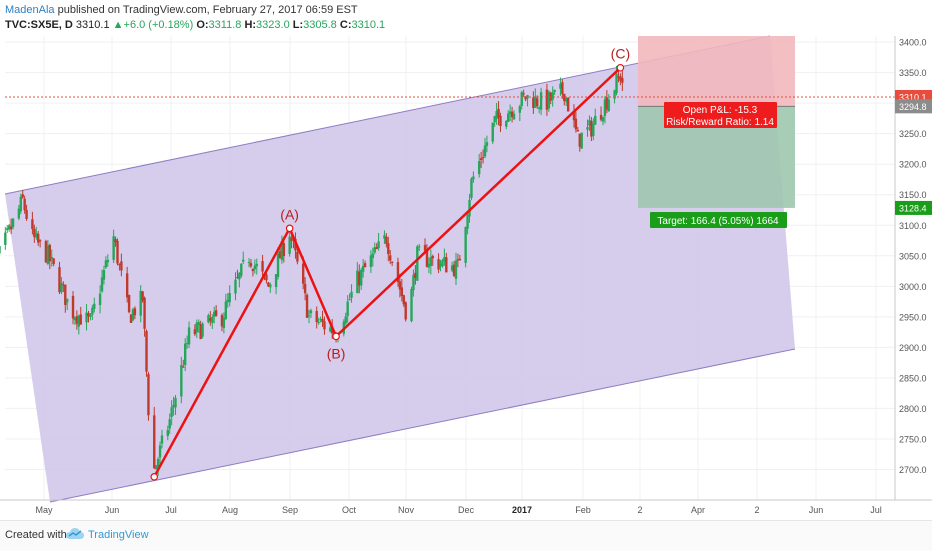 The height and width of the screenshot is (551, 932). What do you see at coordinates (336, 353) in the screenshot?
I see `wave-label: (B)` at bounding box center [336, 353].